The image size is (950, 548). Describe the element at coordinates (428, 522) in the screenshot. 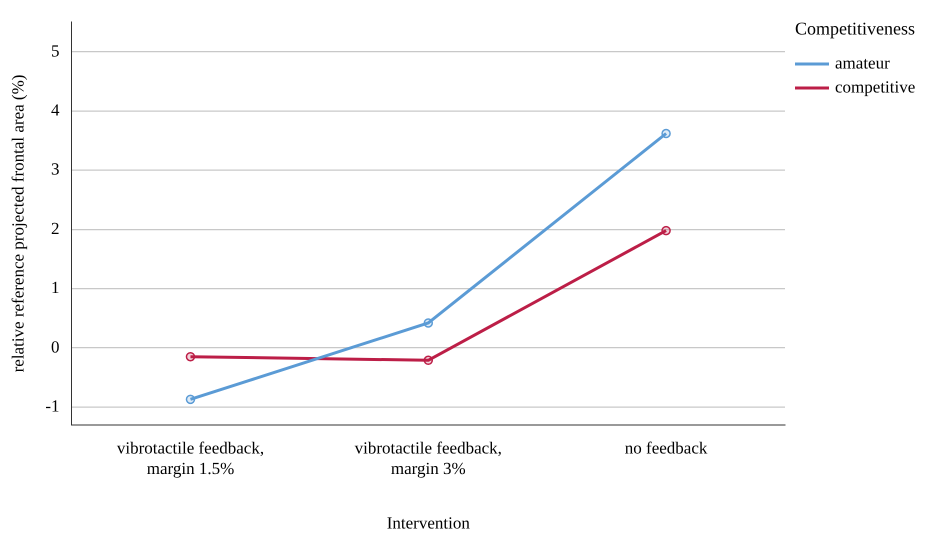

I see `x-axis-title: Intervention` at that location.